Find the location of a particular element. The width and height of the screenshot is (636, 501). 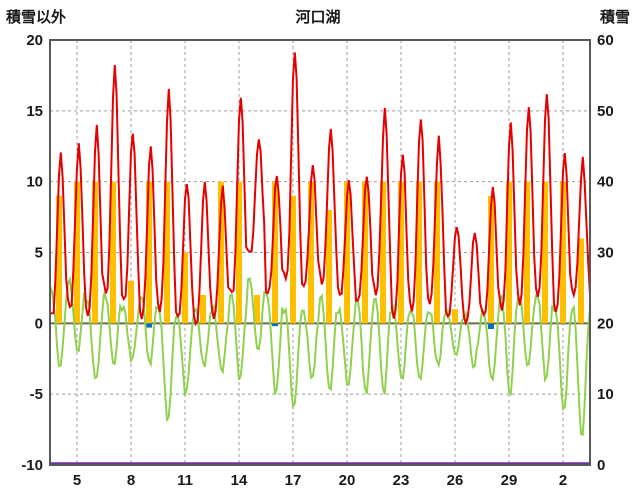

svg-text: 50 is located at coordinates (605, 111).